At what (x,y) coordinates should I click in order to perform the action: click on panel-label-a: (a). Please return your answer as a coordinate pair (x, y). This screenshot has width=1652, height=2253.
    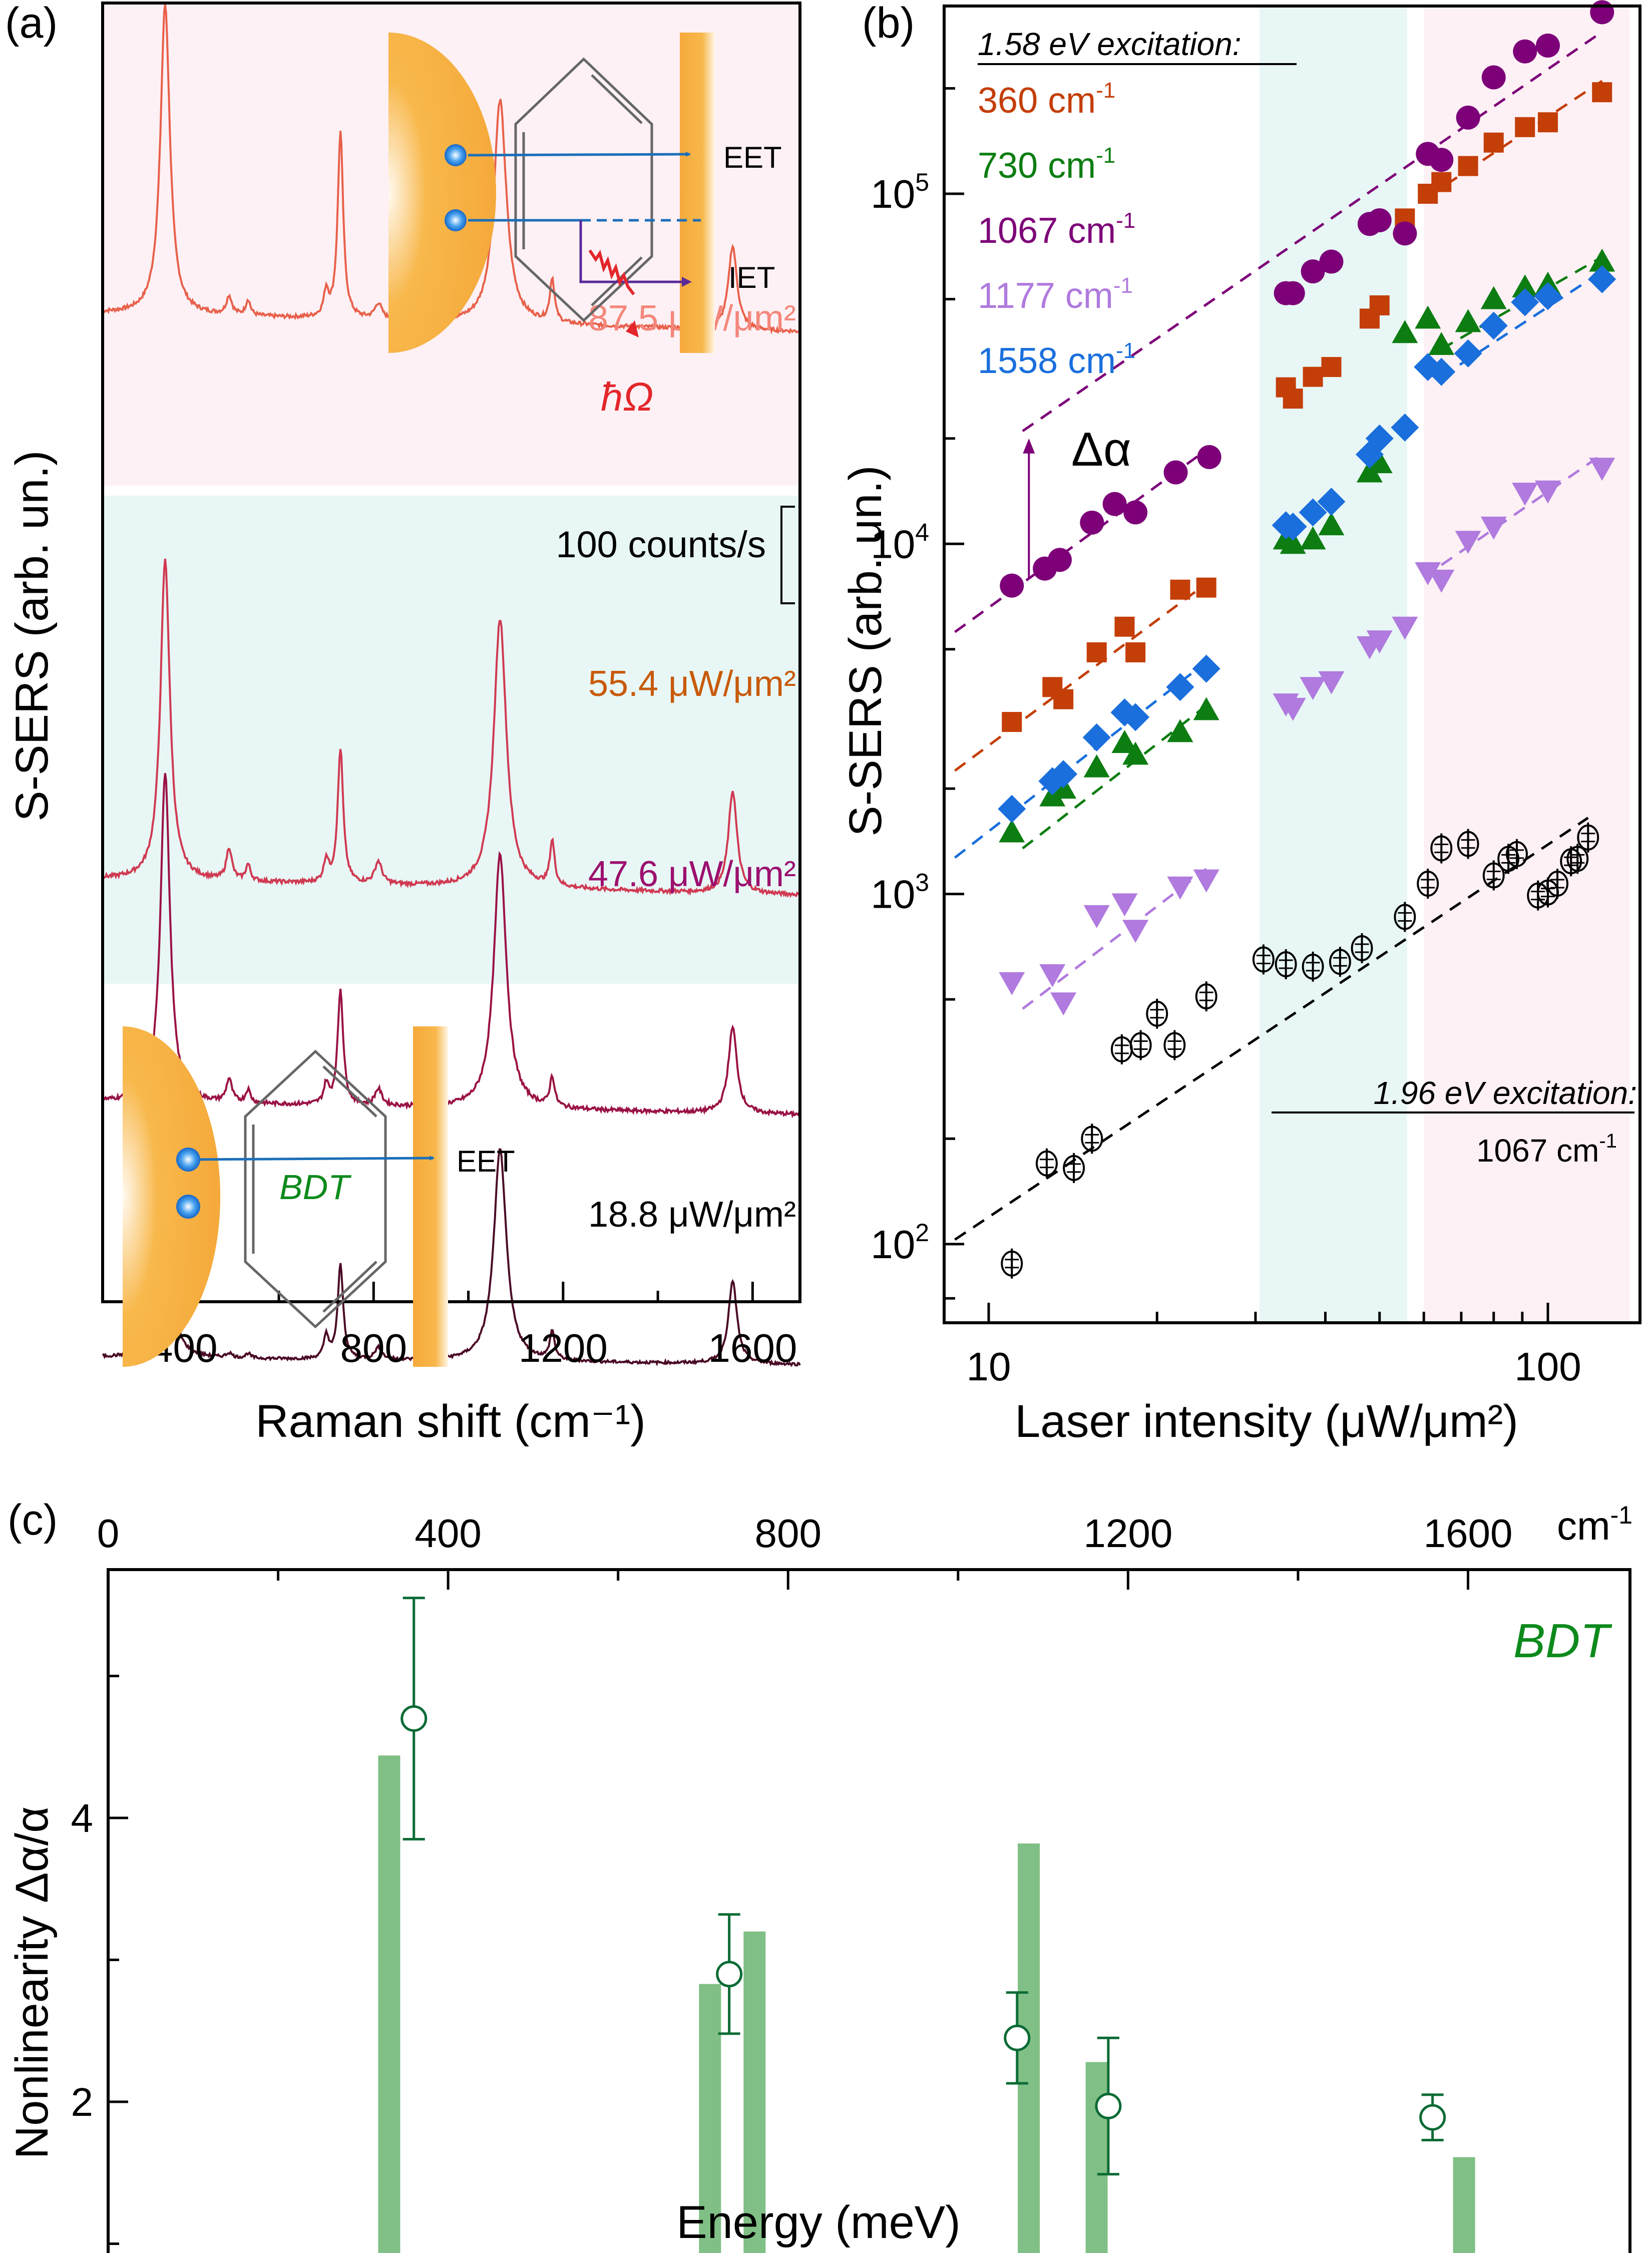
    Looking at the image, I should click on (31, 24).